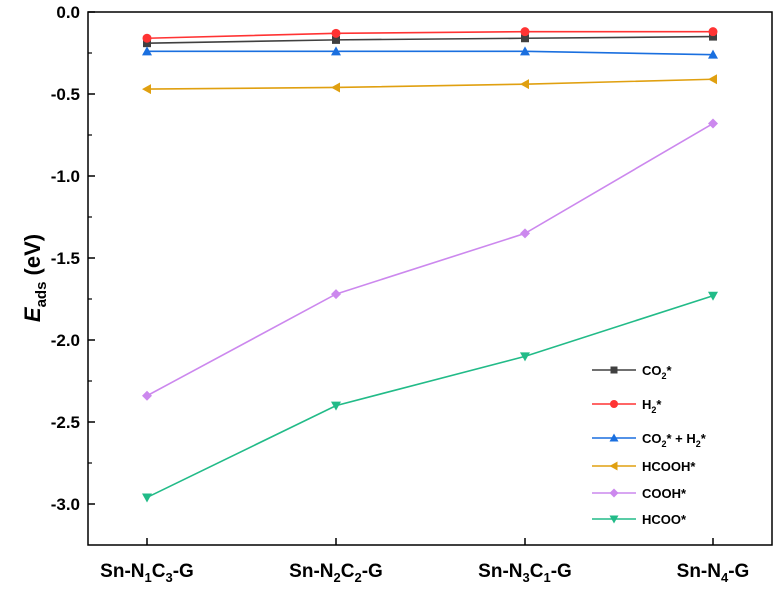  What do you see at coordinates (65, 340) in the screenshot?
I see `y-tick-label: -2.0` at bounding box center [65, 340].